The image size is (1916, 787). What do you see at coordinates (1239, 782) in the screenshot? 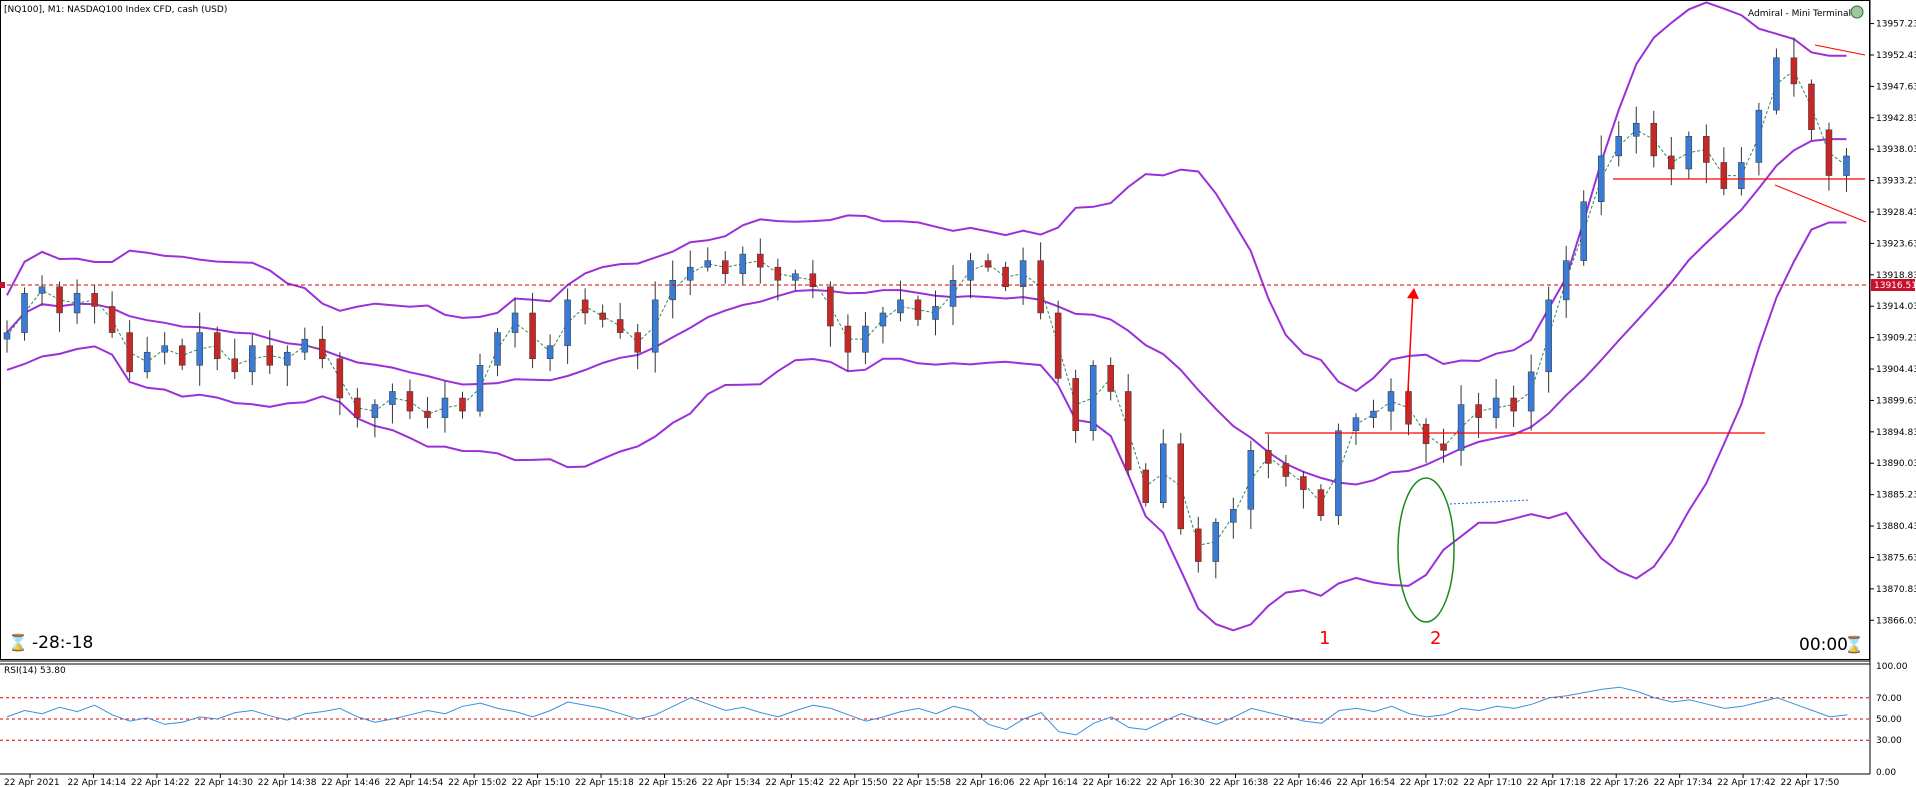
I see `time-tick-label: 22 Apr 16:38` at bounding box center [1239, 782].